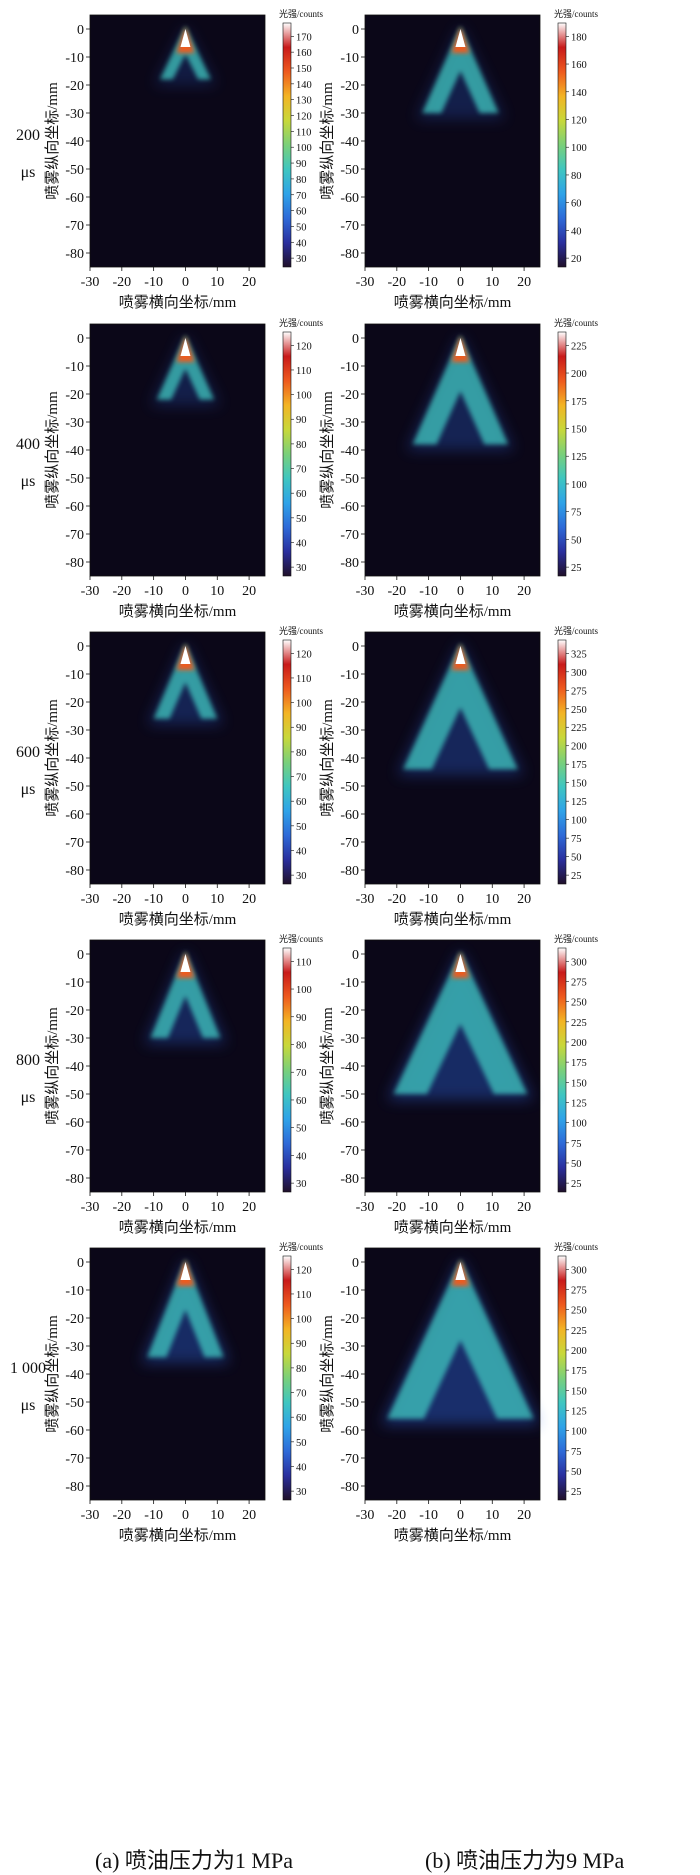 The width and height of the screenshot is (700, 1875). I want to click on colorbar-tick-label: 140, so click(304, 85).